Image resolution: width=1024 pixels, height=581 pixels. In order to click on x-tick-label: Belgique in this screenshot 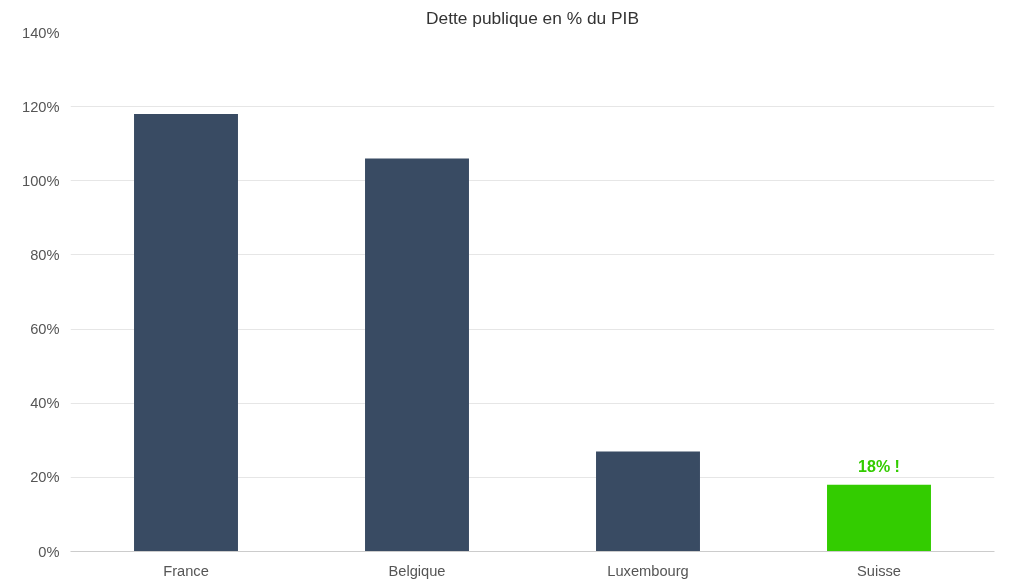, I will do `click(417, 570)`.